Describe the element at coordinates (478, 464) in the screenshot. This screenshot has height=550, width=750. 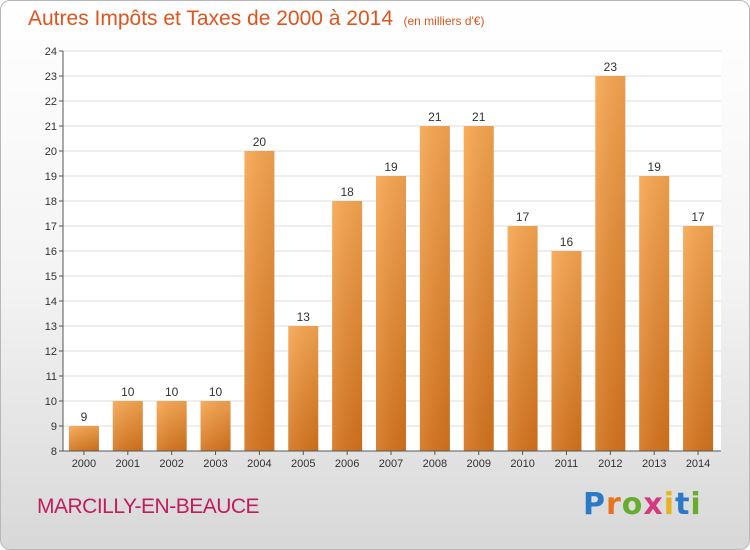
I see `x-tick-label-2009: 2009` at that location.